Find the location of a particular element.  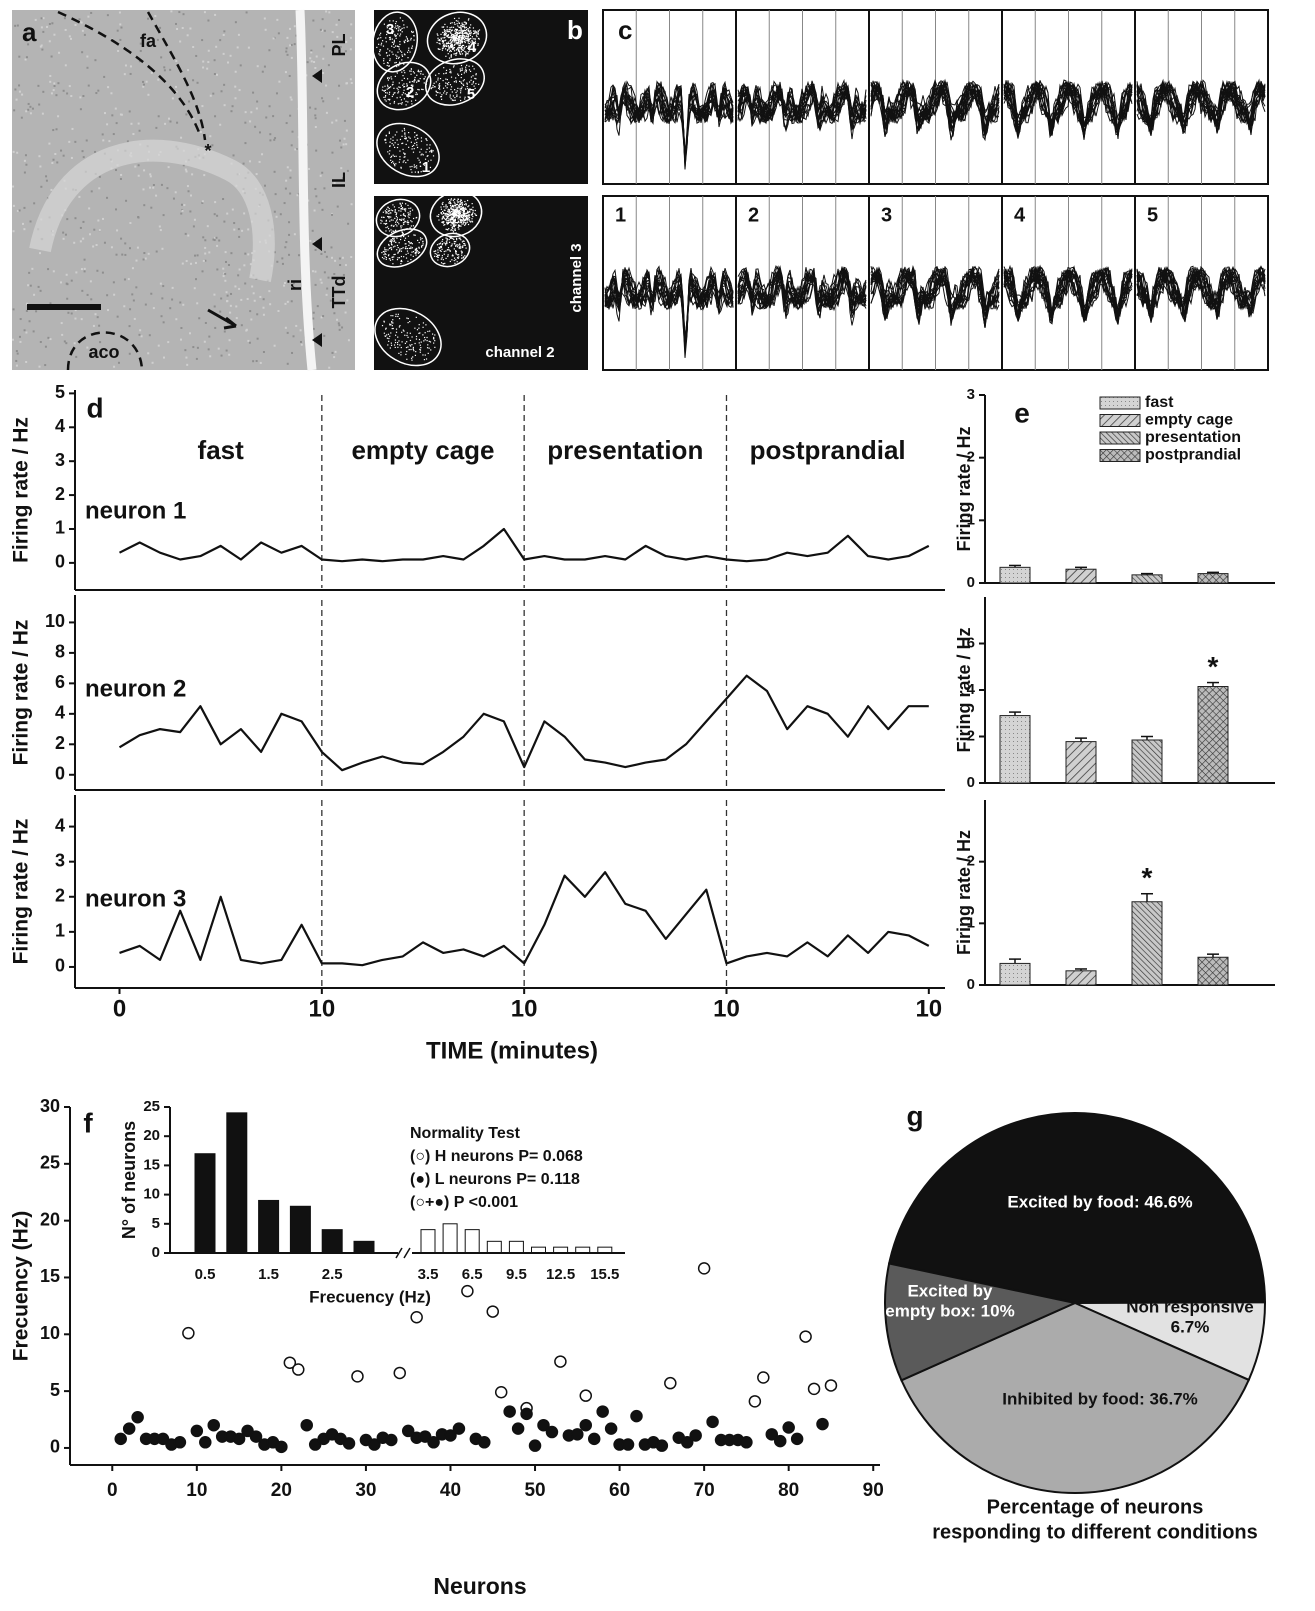

unit-number: 4 is located at coordinates (1020, 215).